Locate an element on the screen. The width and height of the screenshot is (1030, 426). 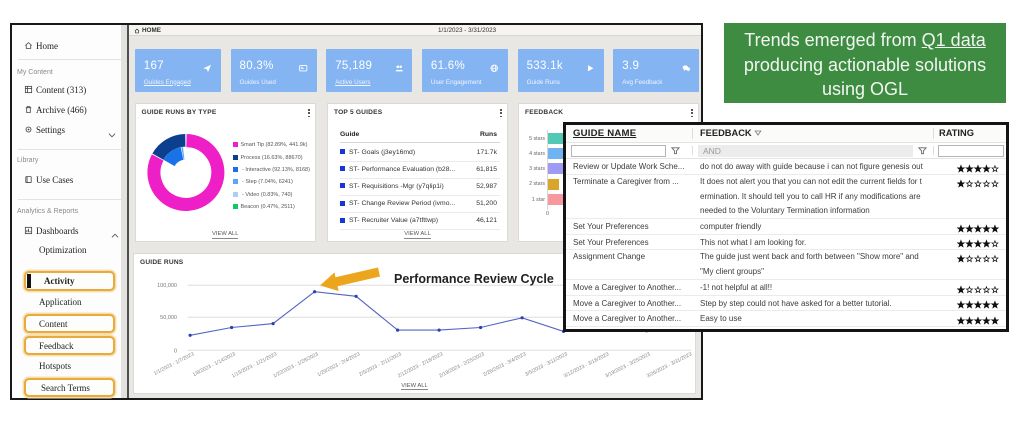
svg-text: 50,000 is located at coordinates (168, 318).